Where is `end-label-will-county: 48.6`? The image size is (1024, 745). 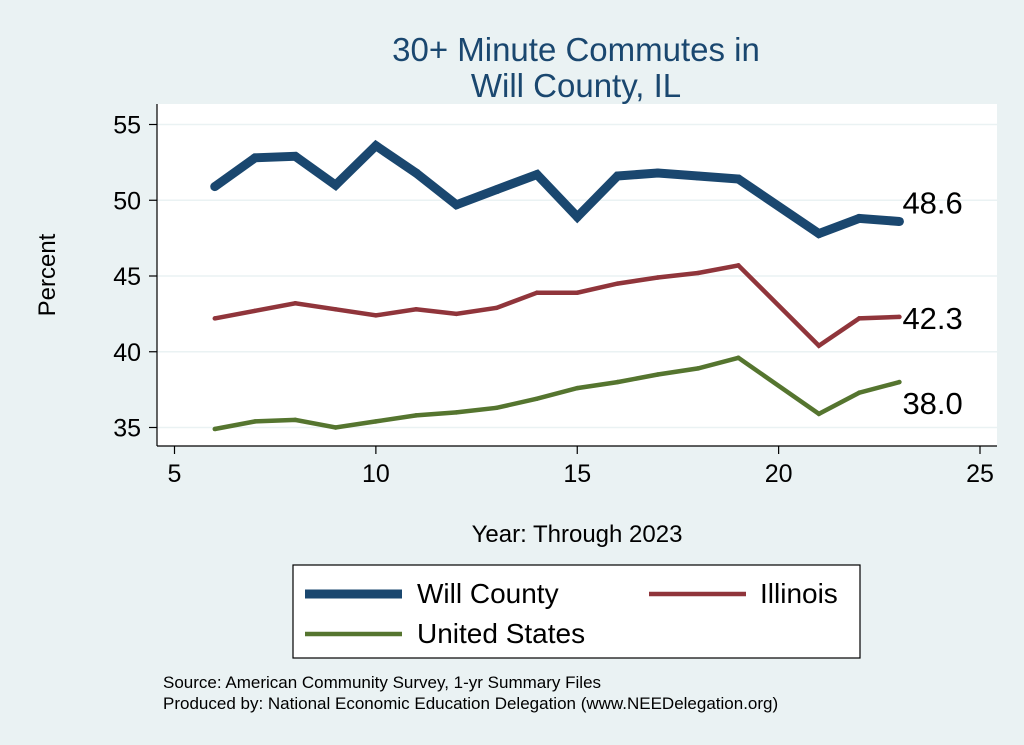
end-label-will-county: 48.6 is located at coordinates (932, 202).